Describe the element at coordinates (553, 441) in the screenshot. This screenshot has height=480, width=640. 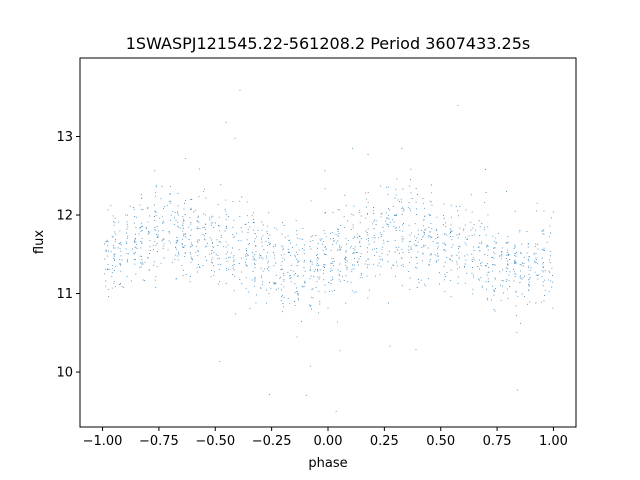
I see `x-tick-label: 1.00` at that location.